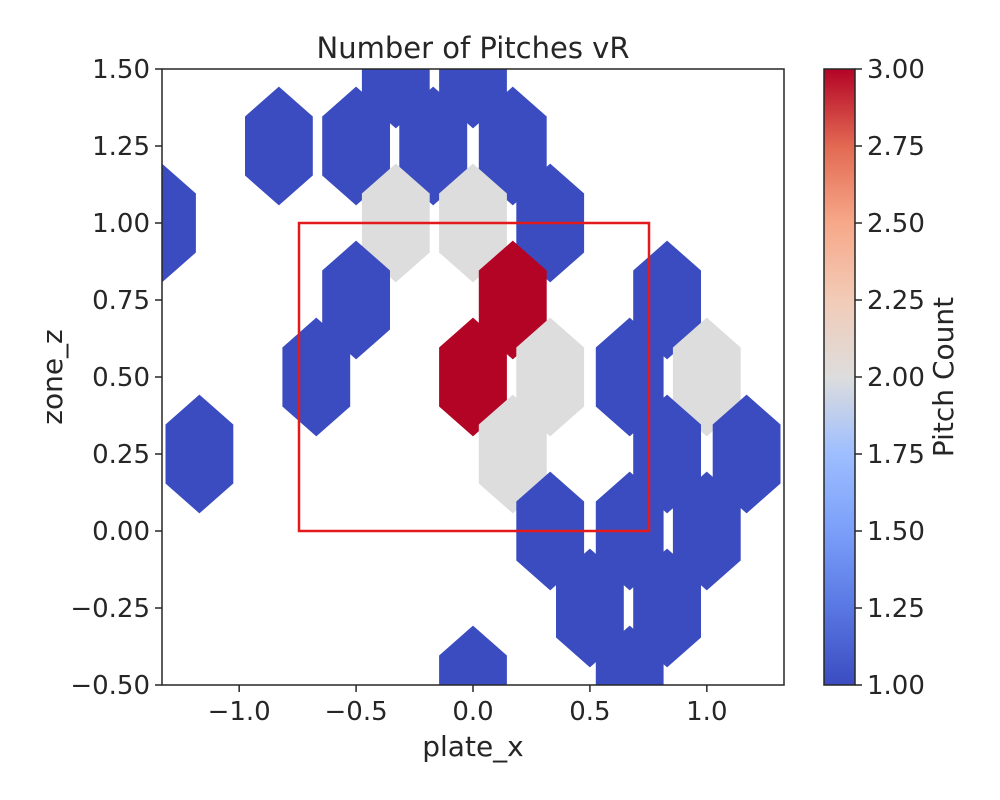  Describe the element at coordinates (110, 686) in the screenshot. I see `y-tick-label: −0.50` at that location.